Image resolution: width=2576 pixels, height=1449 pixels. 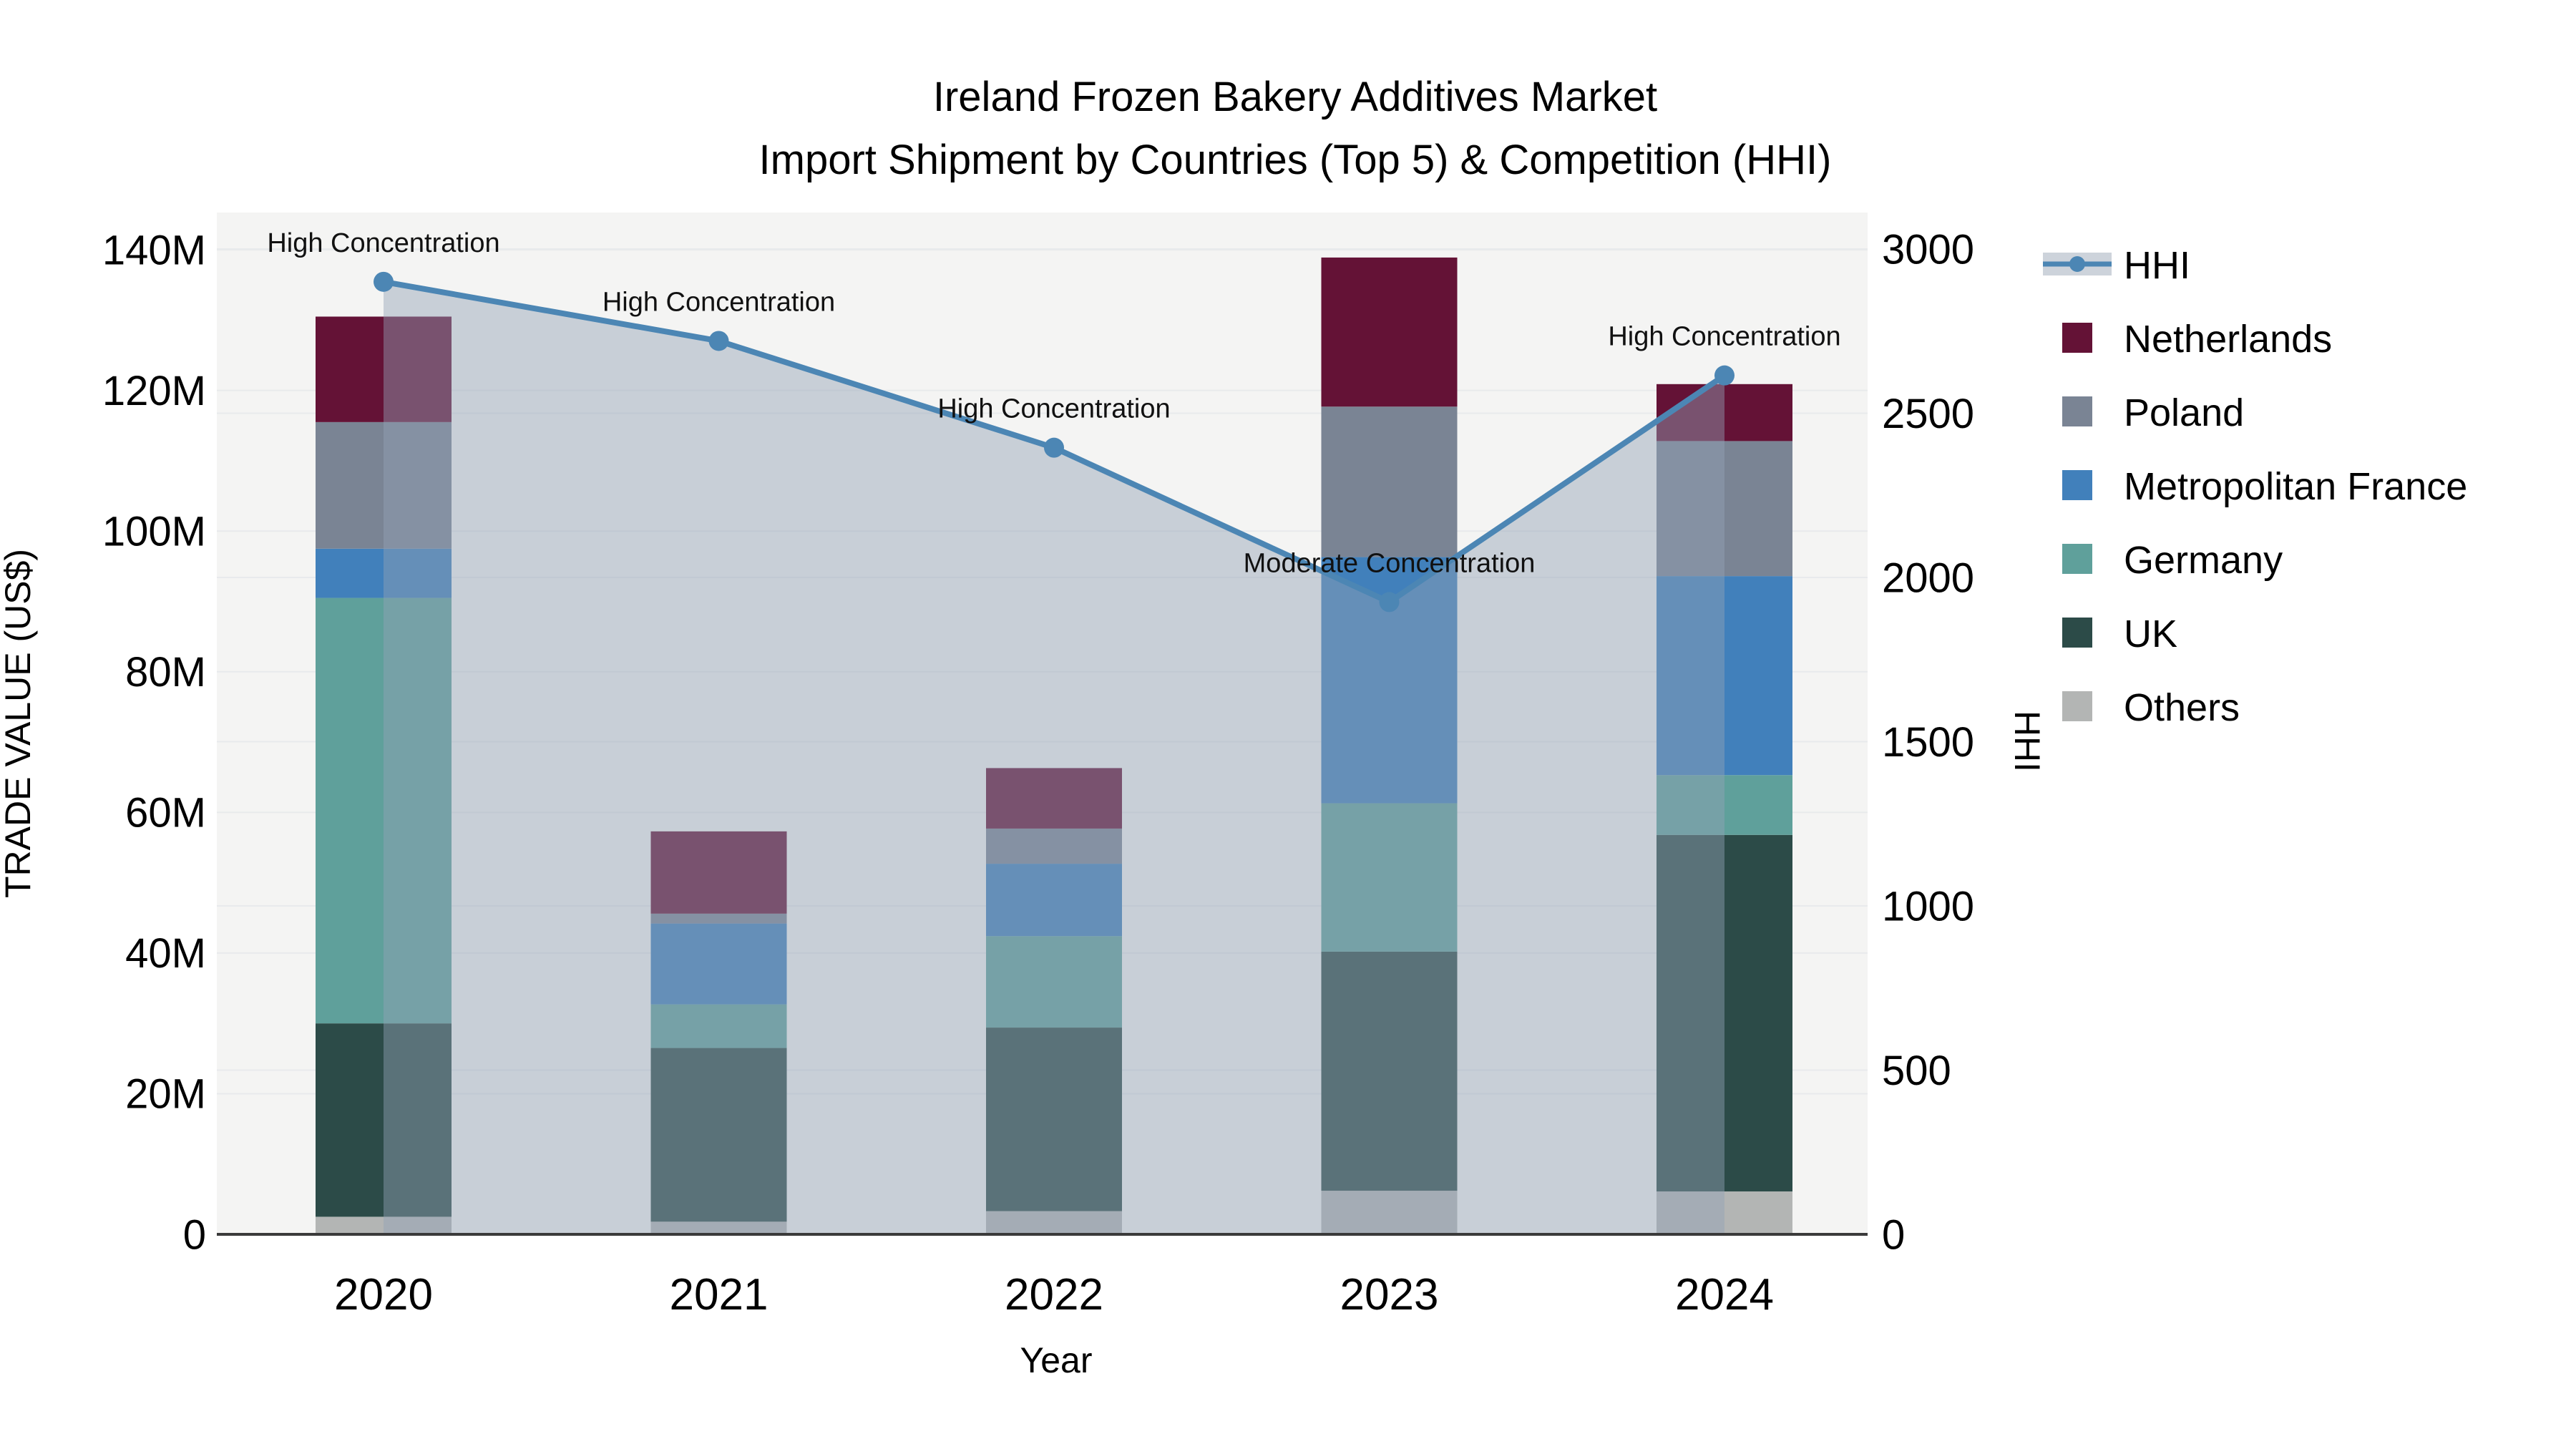 I want to click on hhi-marker-2020, so click(x=384, y=281).